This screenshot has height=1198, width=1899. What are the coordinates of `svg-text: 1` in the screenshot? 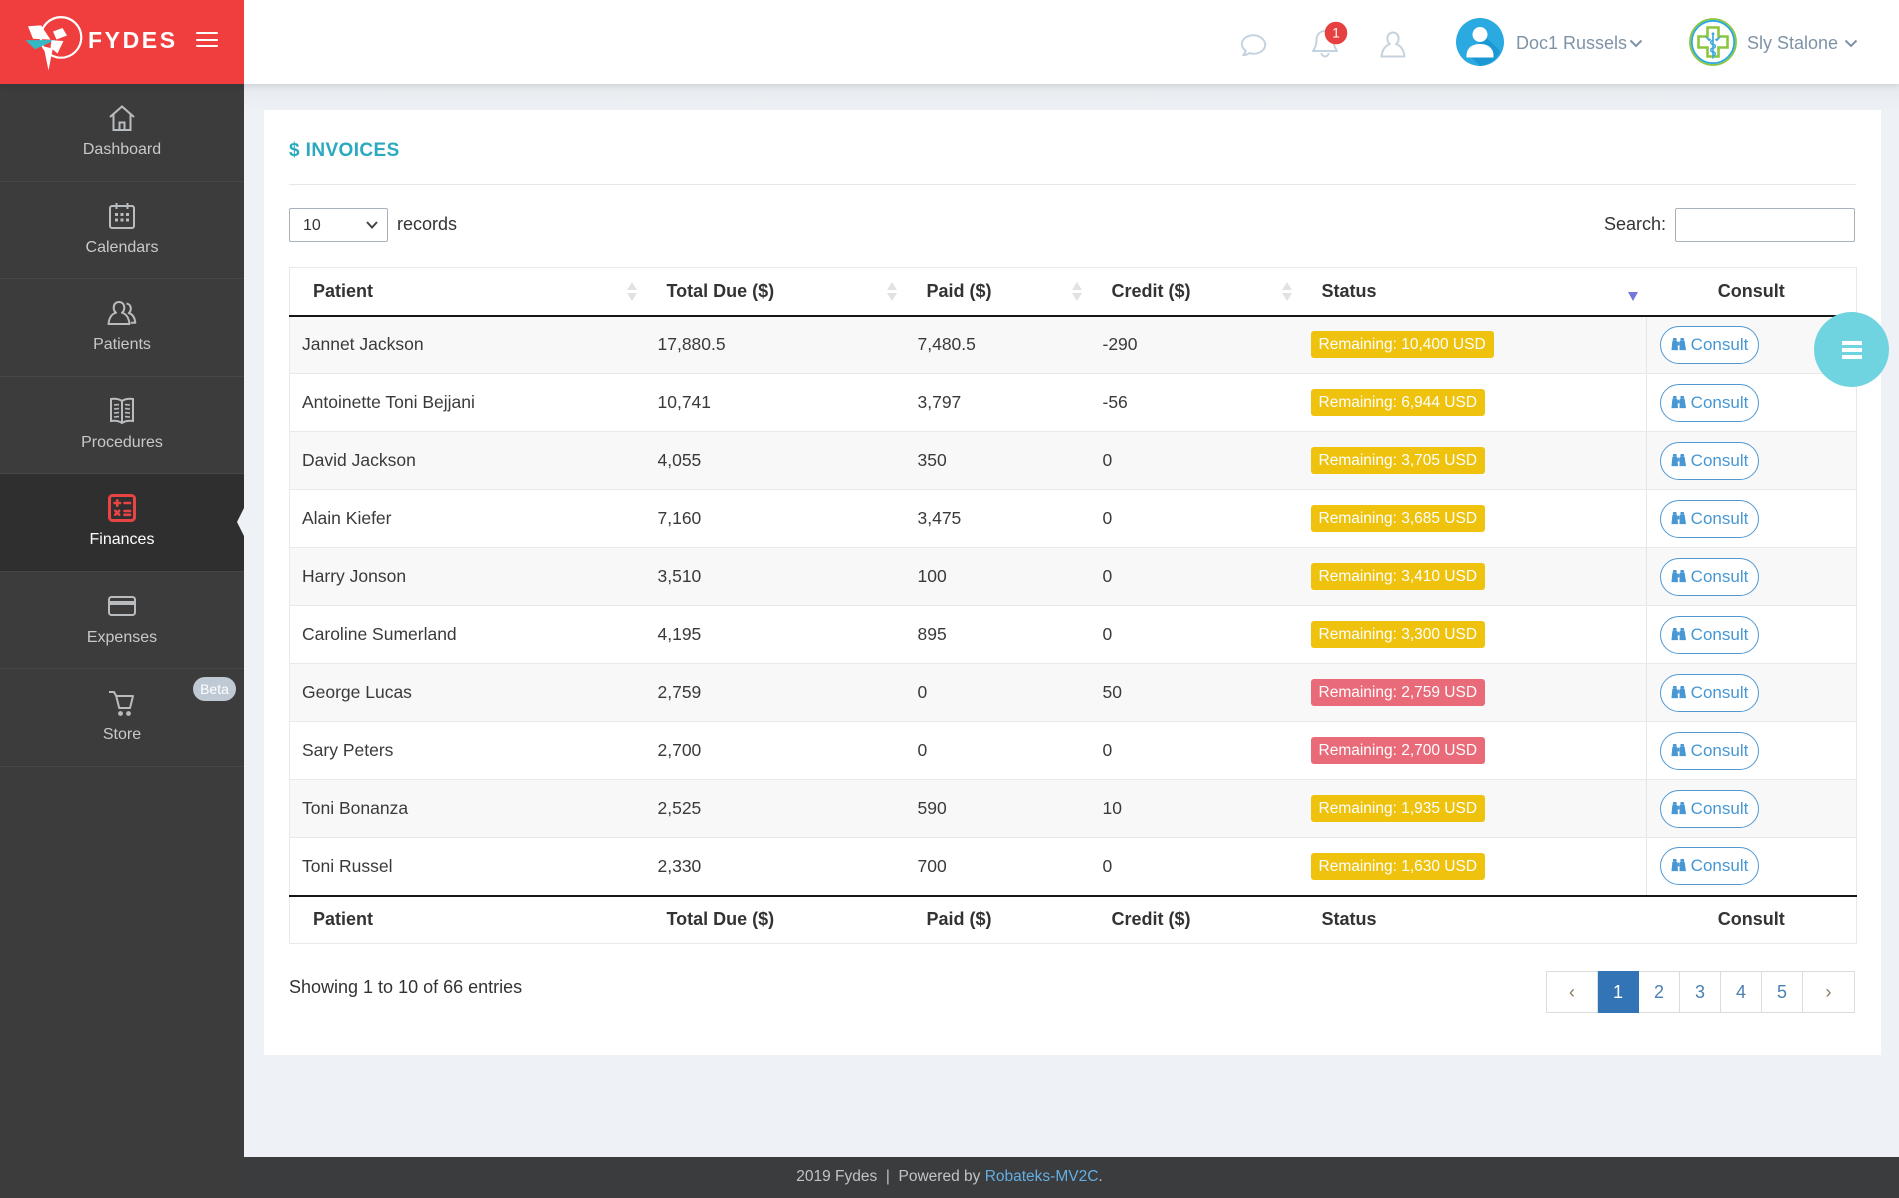 It's located at (1336, 33).